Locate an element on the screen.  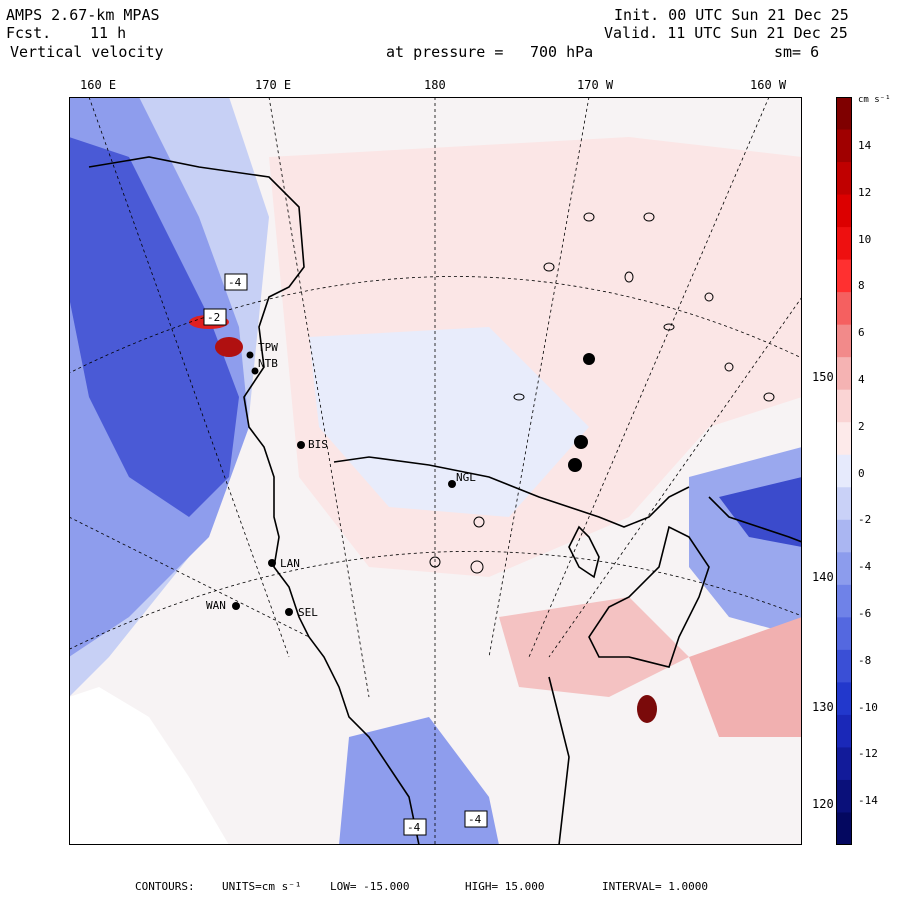
lon-label: 160 W is located at coordinates (768, 85).